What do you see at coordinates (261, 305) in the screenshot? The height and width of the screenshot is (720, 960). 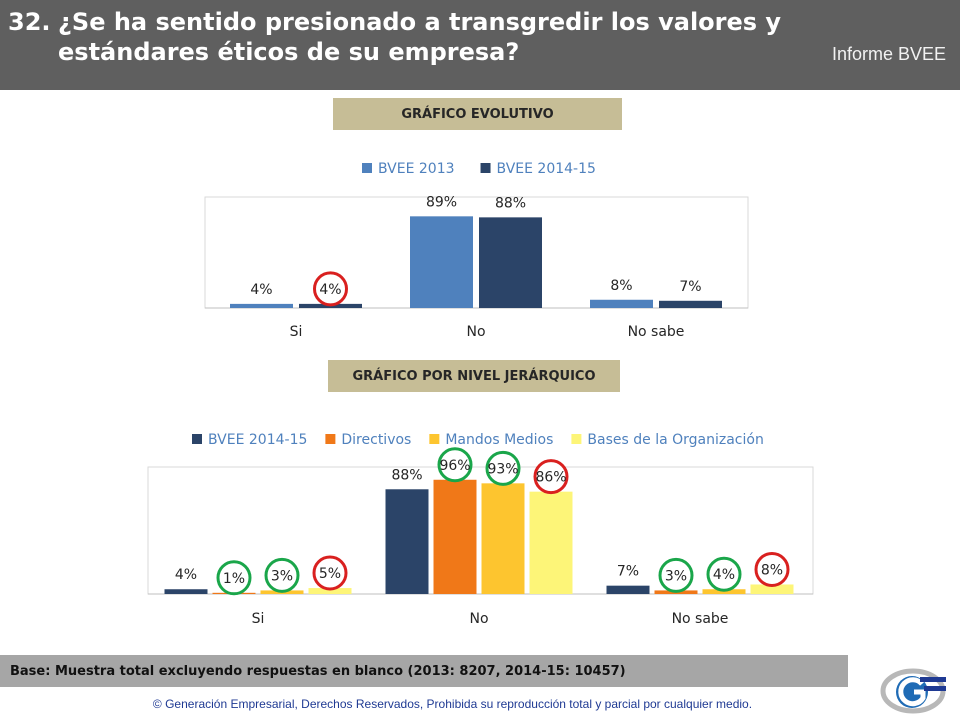 I see `bar-bvee-2013-si` at bounding box center [261, 305].